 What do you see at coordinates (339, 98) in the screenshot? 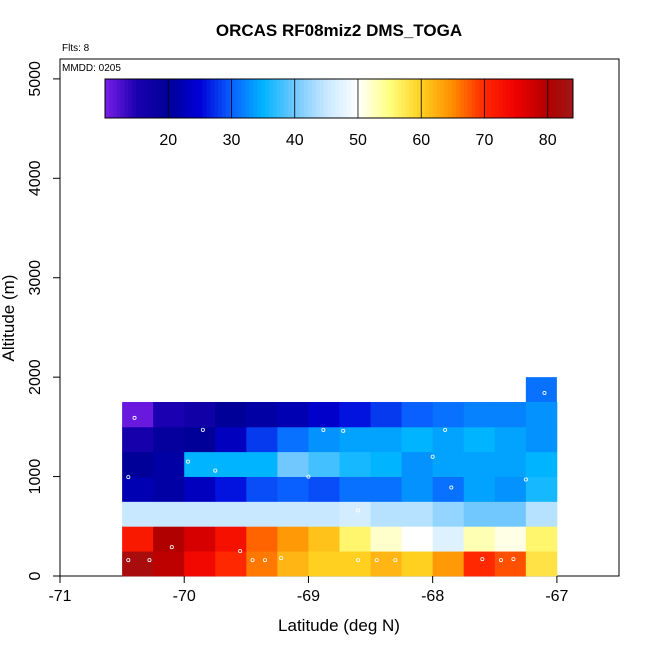
I see `colorbar-frame` at bounding box center [339, 98].